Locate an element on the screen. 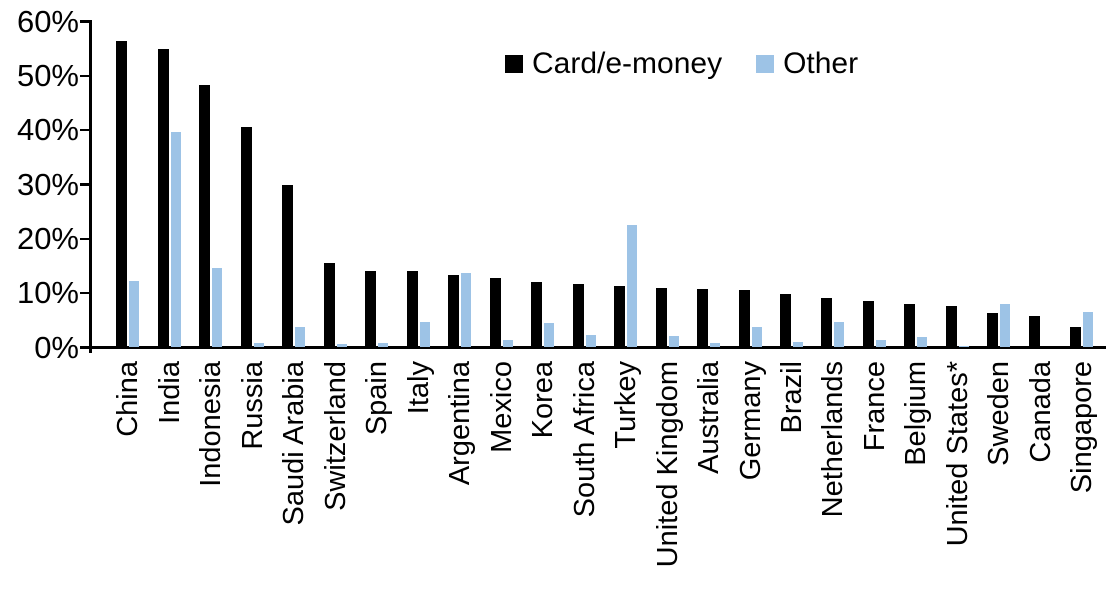  x-category-label: Russia is located at coordinates (252, 405).